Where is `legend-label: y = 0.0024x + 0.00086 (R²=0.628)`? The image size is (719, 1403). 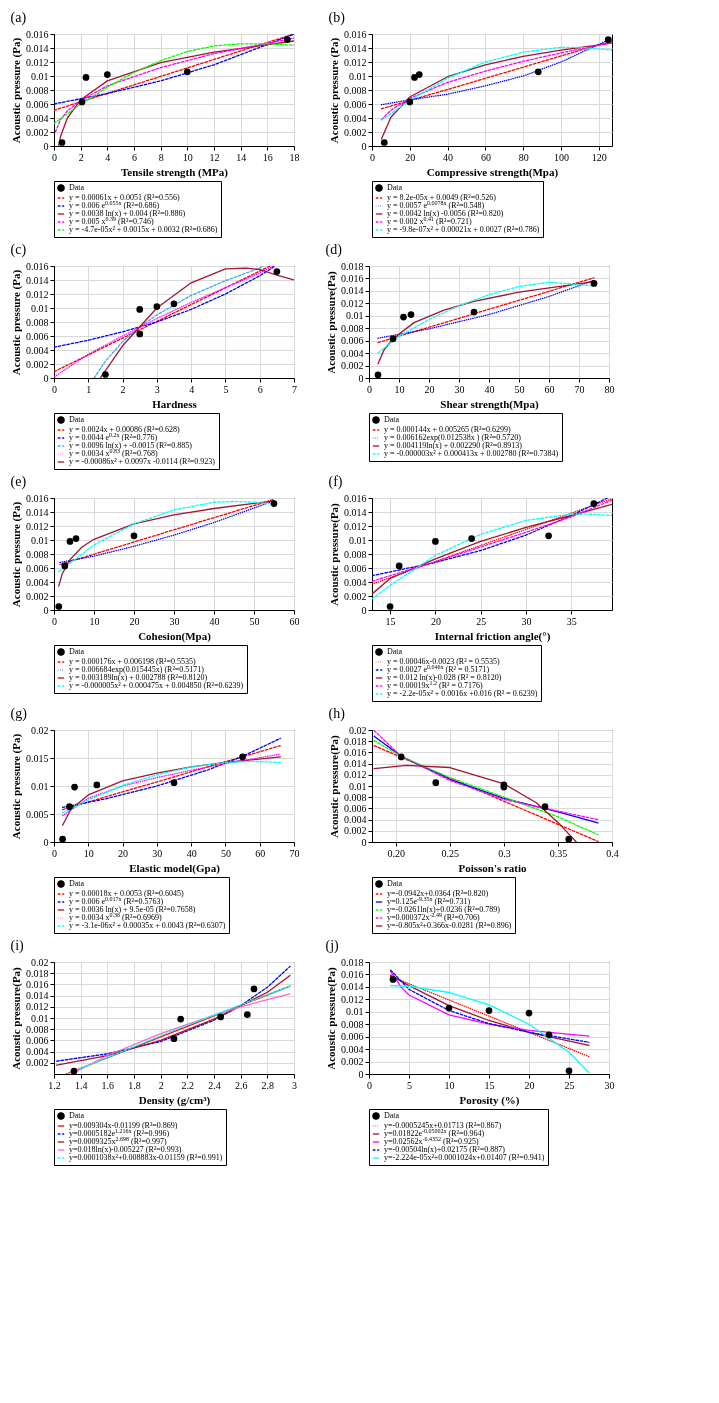
legend-label: y = 0.0024x + 0.00086 (R²=0.628) is located at coordinates (124, 429).